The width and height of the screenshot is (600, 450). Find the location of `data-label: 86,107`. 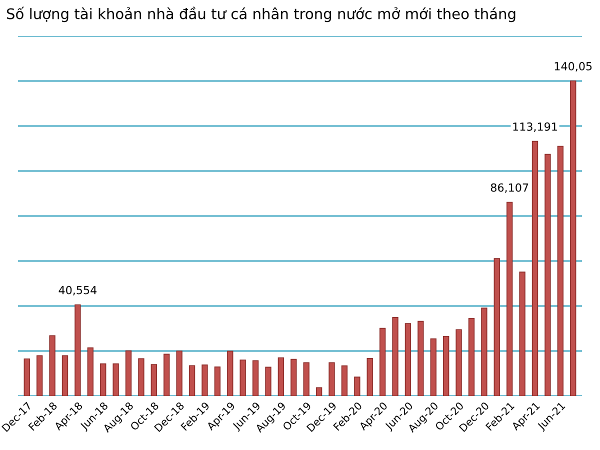

data-label: 86,107 is located at coordinates (509, 188).